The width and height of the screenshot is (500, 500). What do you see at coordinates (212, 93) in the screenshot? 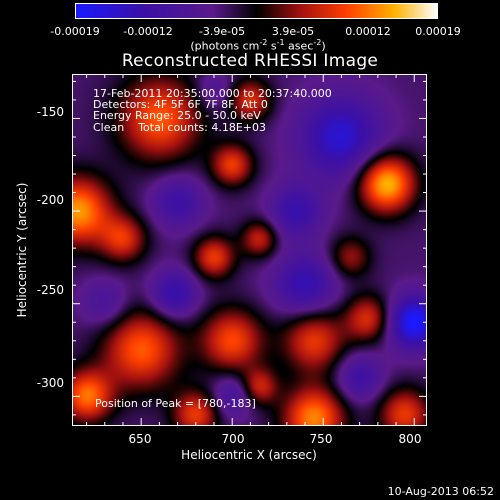
I see `info-time-range: 17-Feb-2011 20:35:00.000 to 20:37:40.000` at bounding box center [212, 93].